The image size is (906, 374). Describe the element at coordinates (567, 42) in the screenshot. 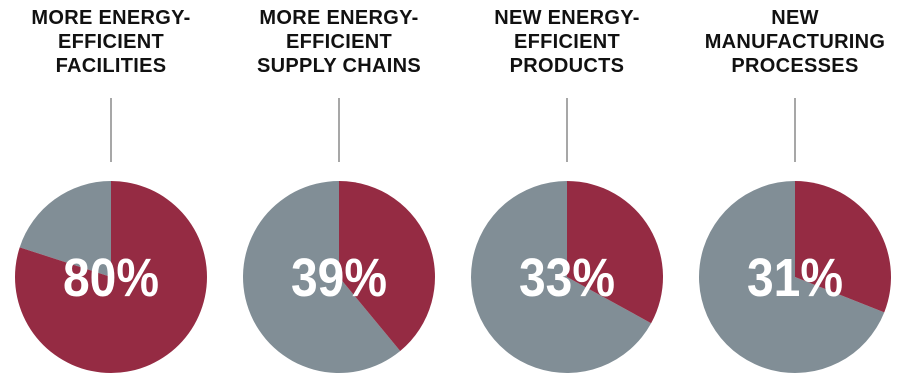

I see `panel-title-products: NEW ENERGY- EFFICIENT PRODUCTS` at that location.